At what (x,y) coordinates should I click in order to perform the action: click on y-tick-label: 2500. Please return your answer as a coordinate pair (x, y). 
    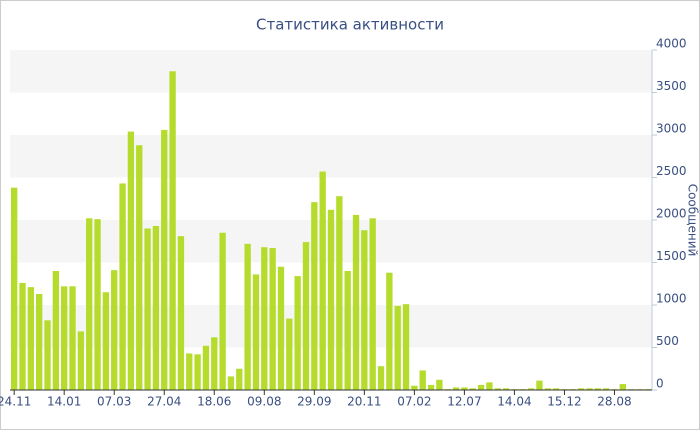
    Looking at the image, I should click on (671, 171).